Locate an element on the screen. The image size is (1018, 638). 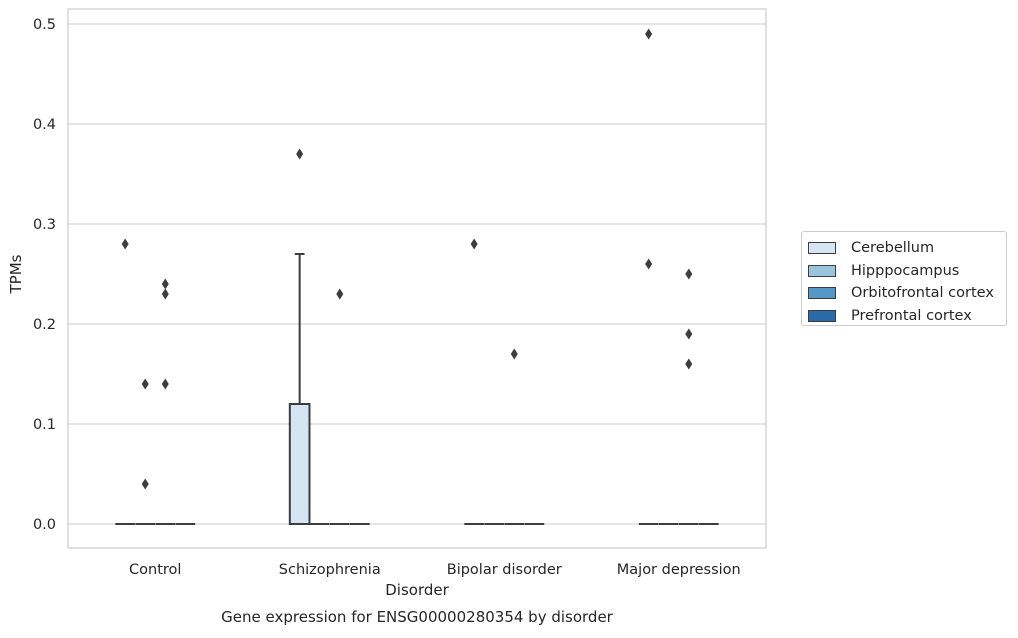
x-tick-label: Control is located at coordinates (155, 570).